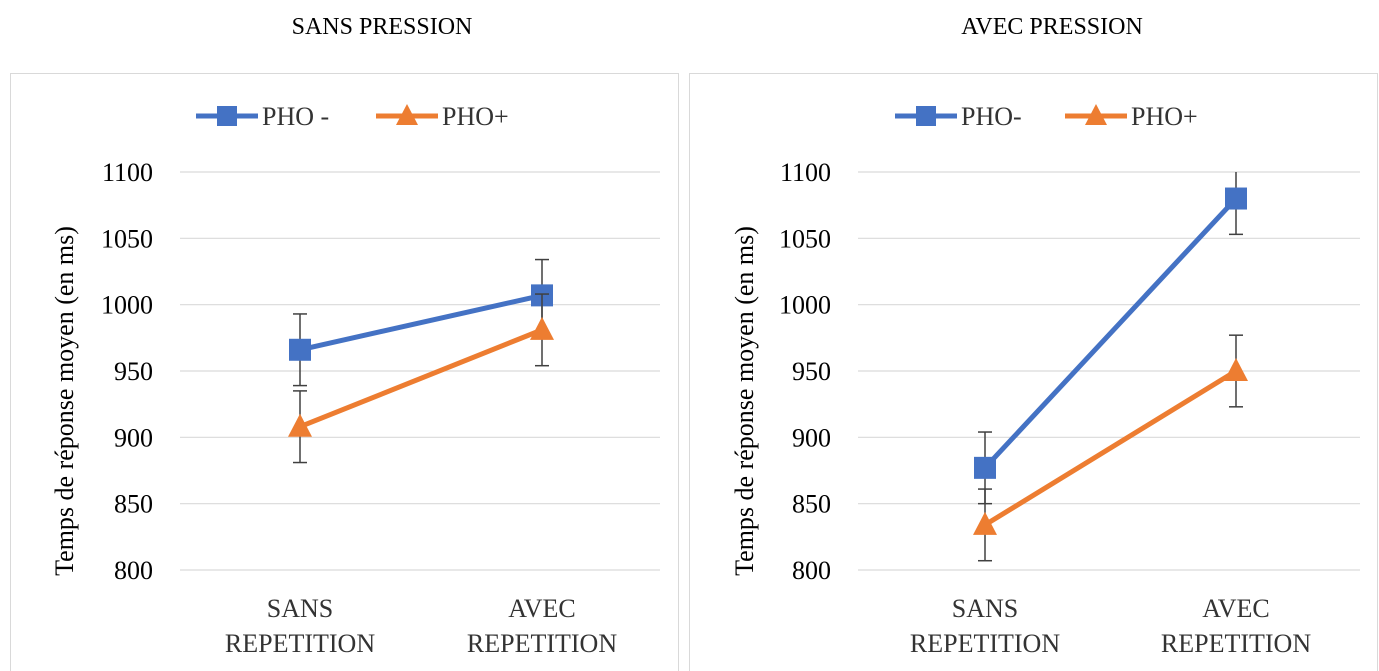  Describe the element at coordinates (991, 116) in the screenshot. I see `legend-label: PHO-` at that location.